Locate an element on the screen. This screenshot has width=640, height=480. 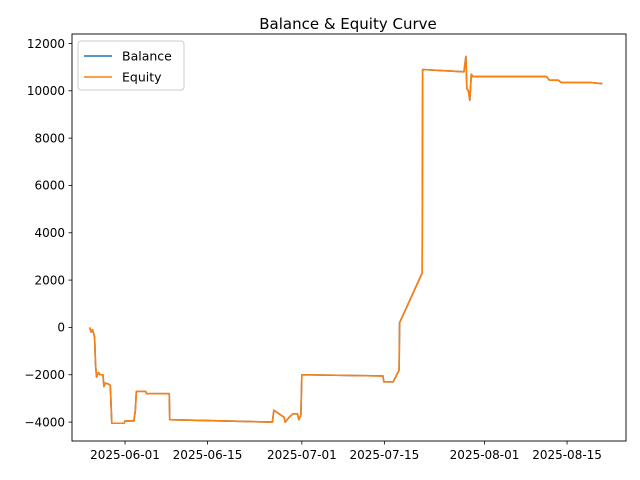
y-tick-label: −2000 is located at coordinates (44, 375).